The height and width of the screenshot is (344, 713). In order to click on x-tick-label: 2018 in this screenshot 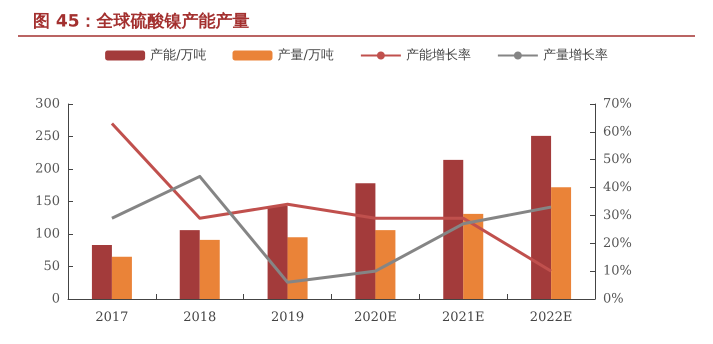, I will do `click(199, 317)`.